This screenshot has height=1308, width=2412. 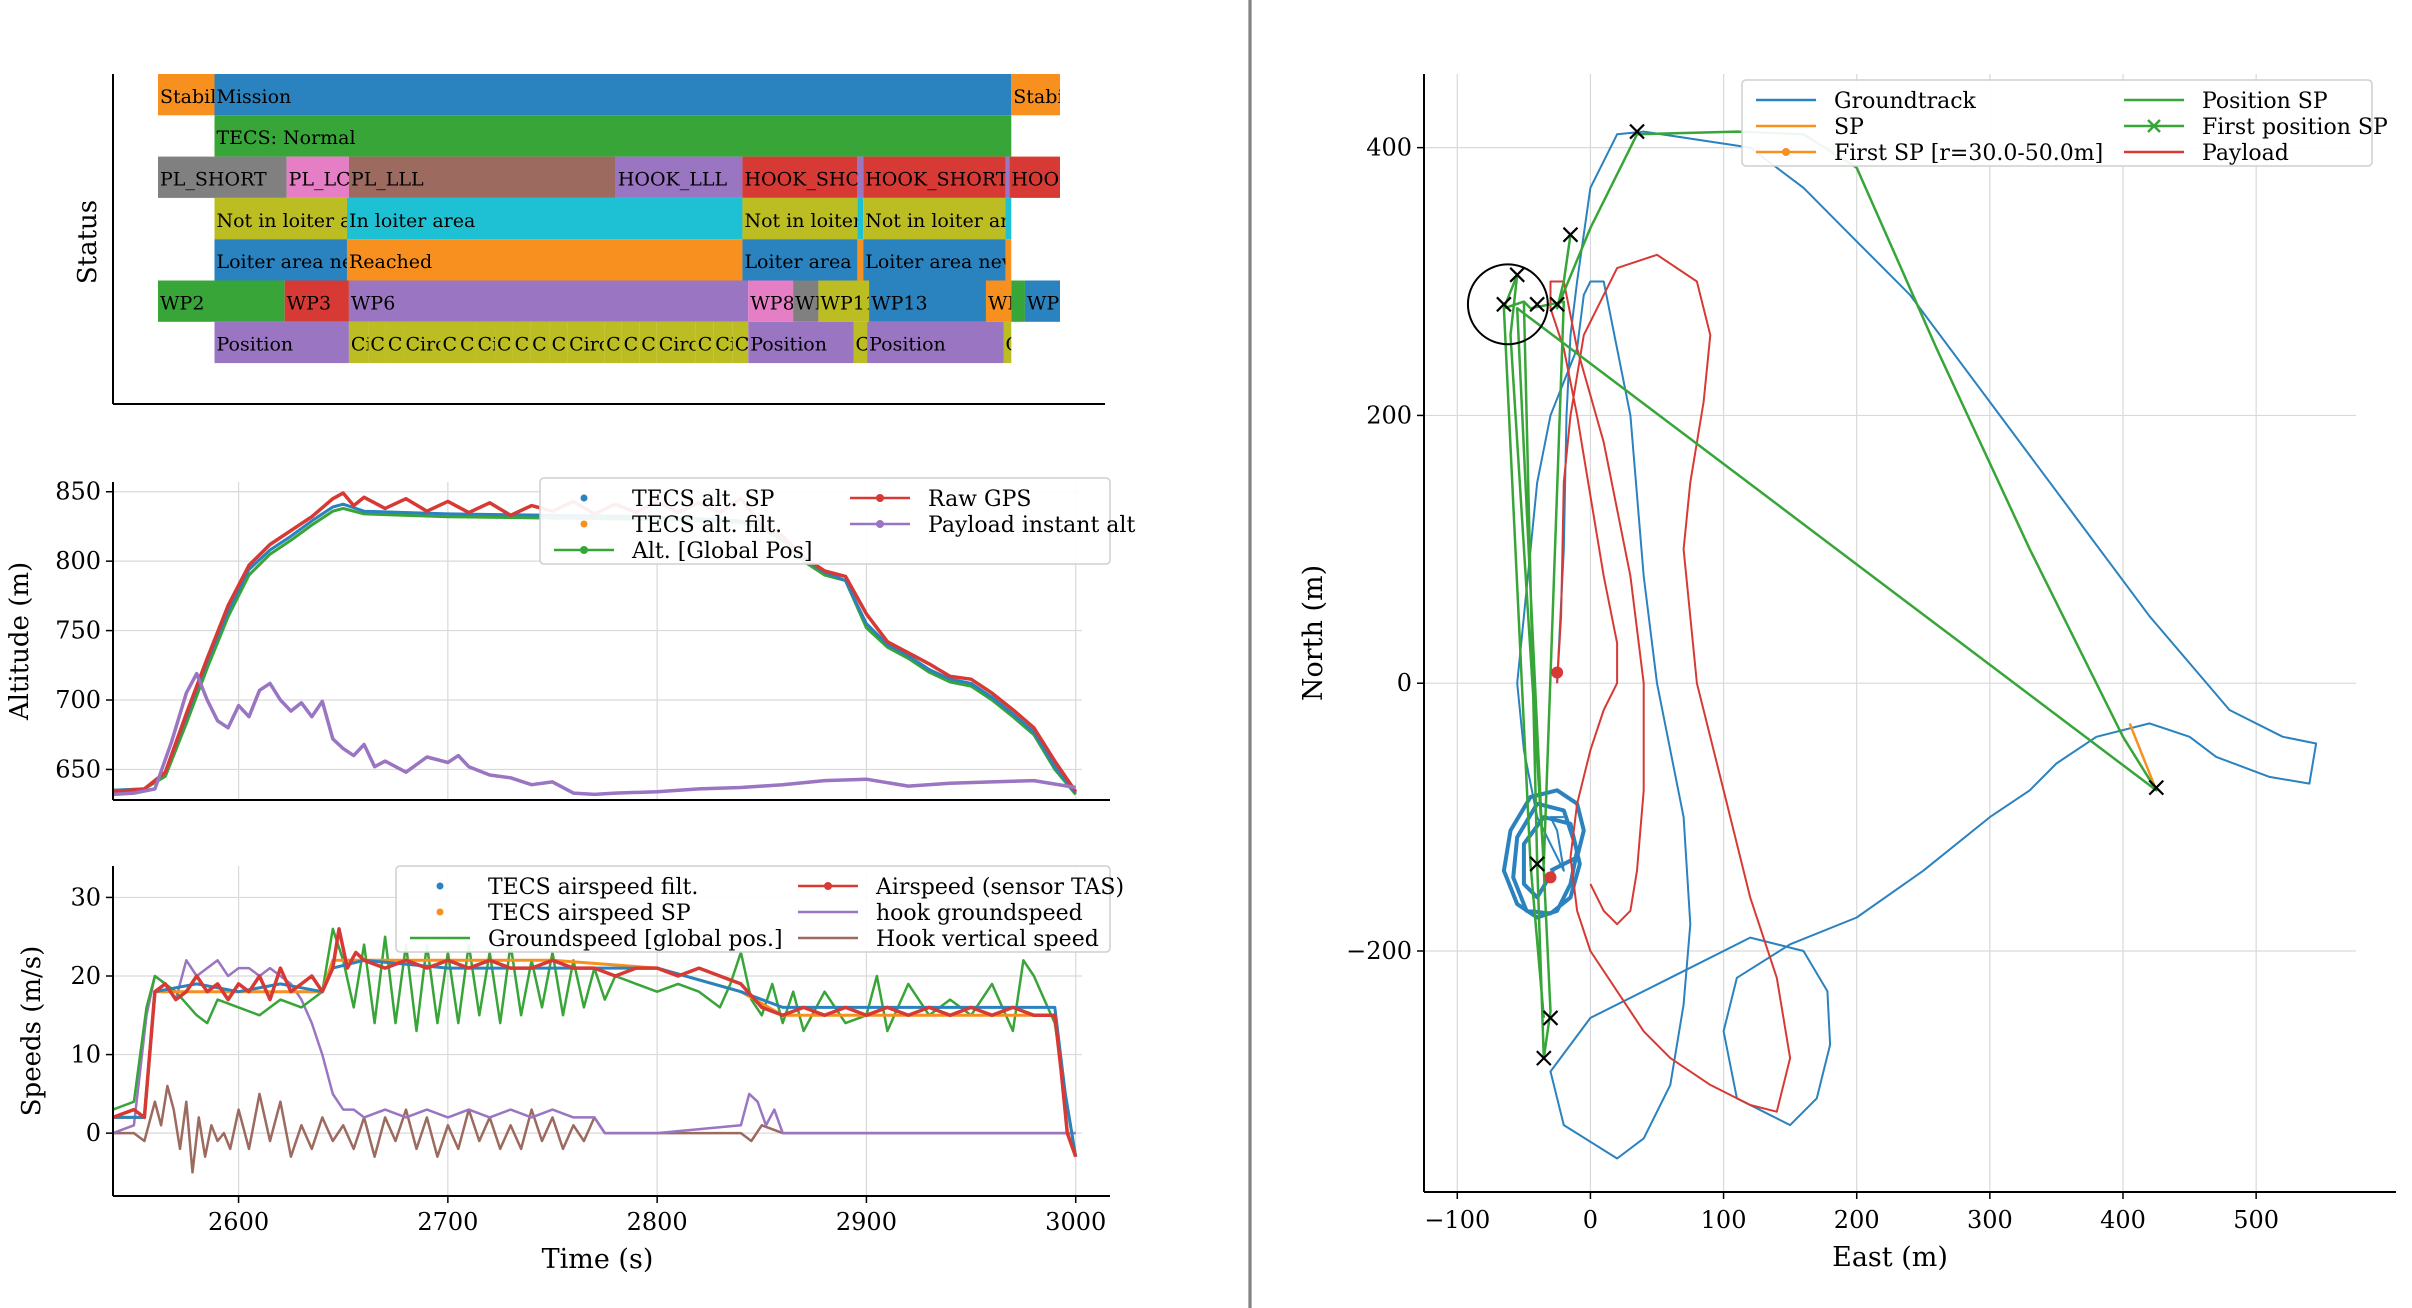 I want to click on status-bar-circ, so click(x=586, y=342).